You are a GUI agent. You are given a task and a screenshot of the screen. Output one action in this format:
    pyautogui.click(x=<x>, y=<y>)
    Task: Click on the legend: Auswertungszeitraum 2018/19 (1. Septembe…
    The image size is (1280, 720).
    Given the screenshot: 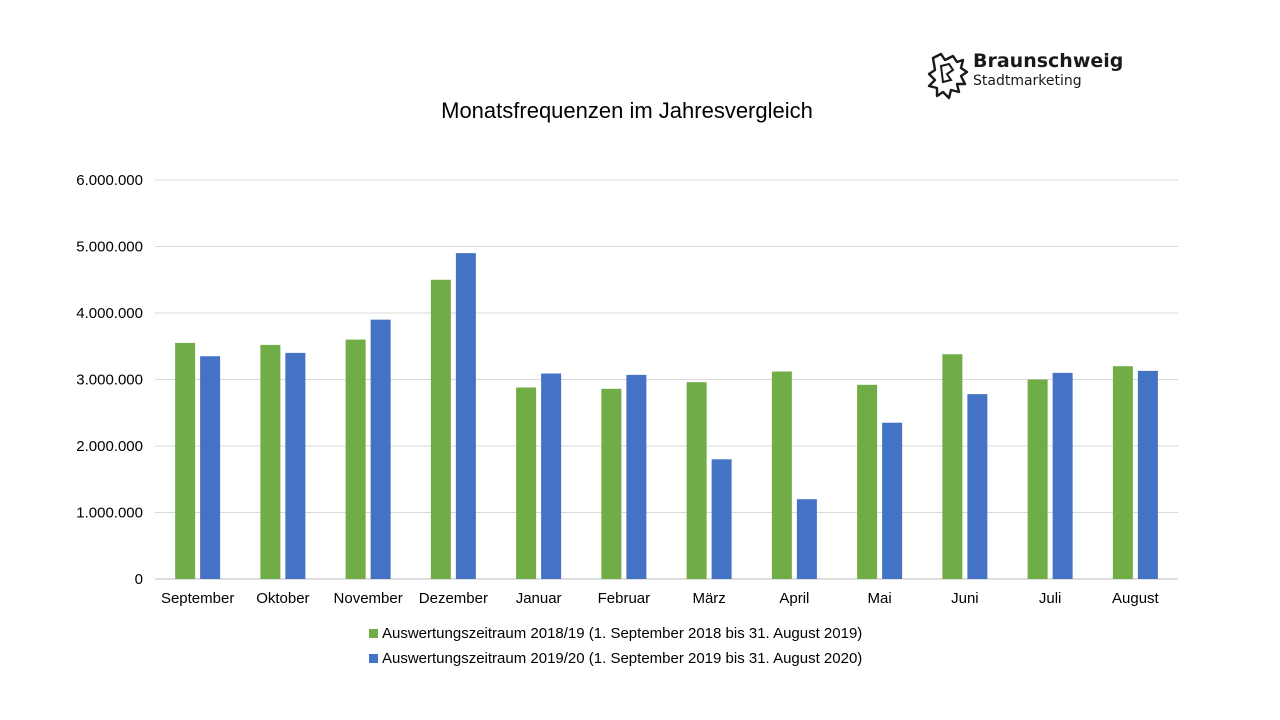 What is the action you would take?
    pyautogui.click(x=615, y=646)
    